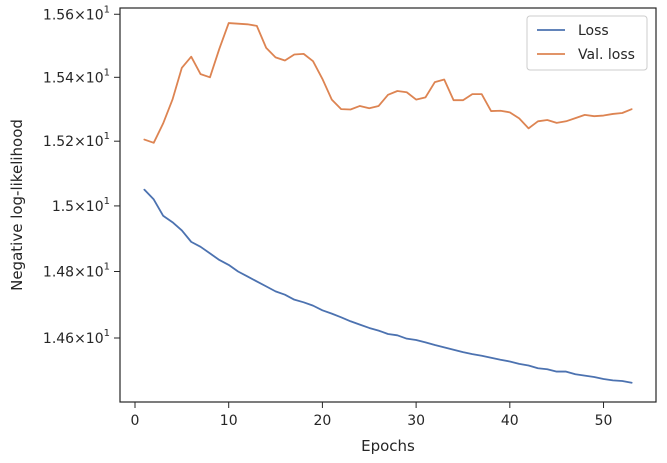 The width and height of the screenshot is (667, 463). I want to click on y-tick-mantissa: 1.46, so click(58, 339).